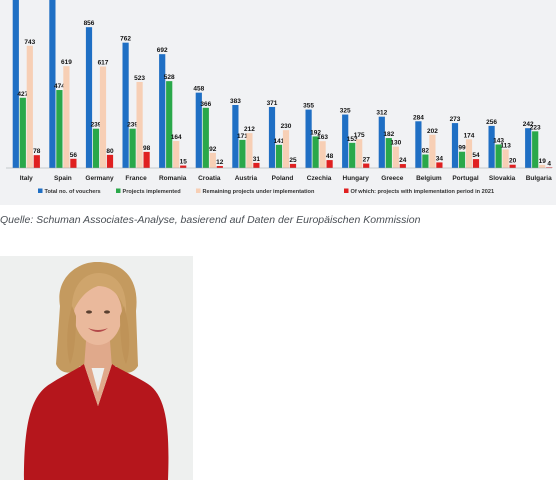  What do you see at coordinates (99, 178) in the screenshot?
I see `category-label: Germany` at bounding box center [99, 178].